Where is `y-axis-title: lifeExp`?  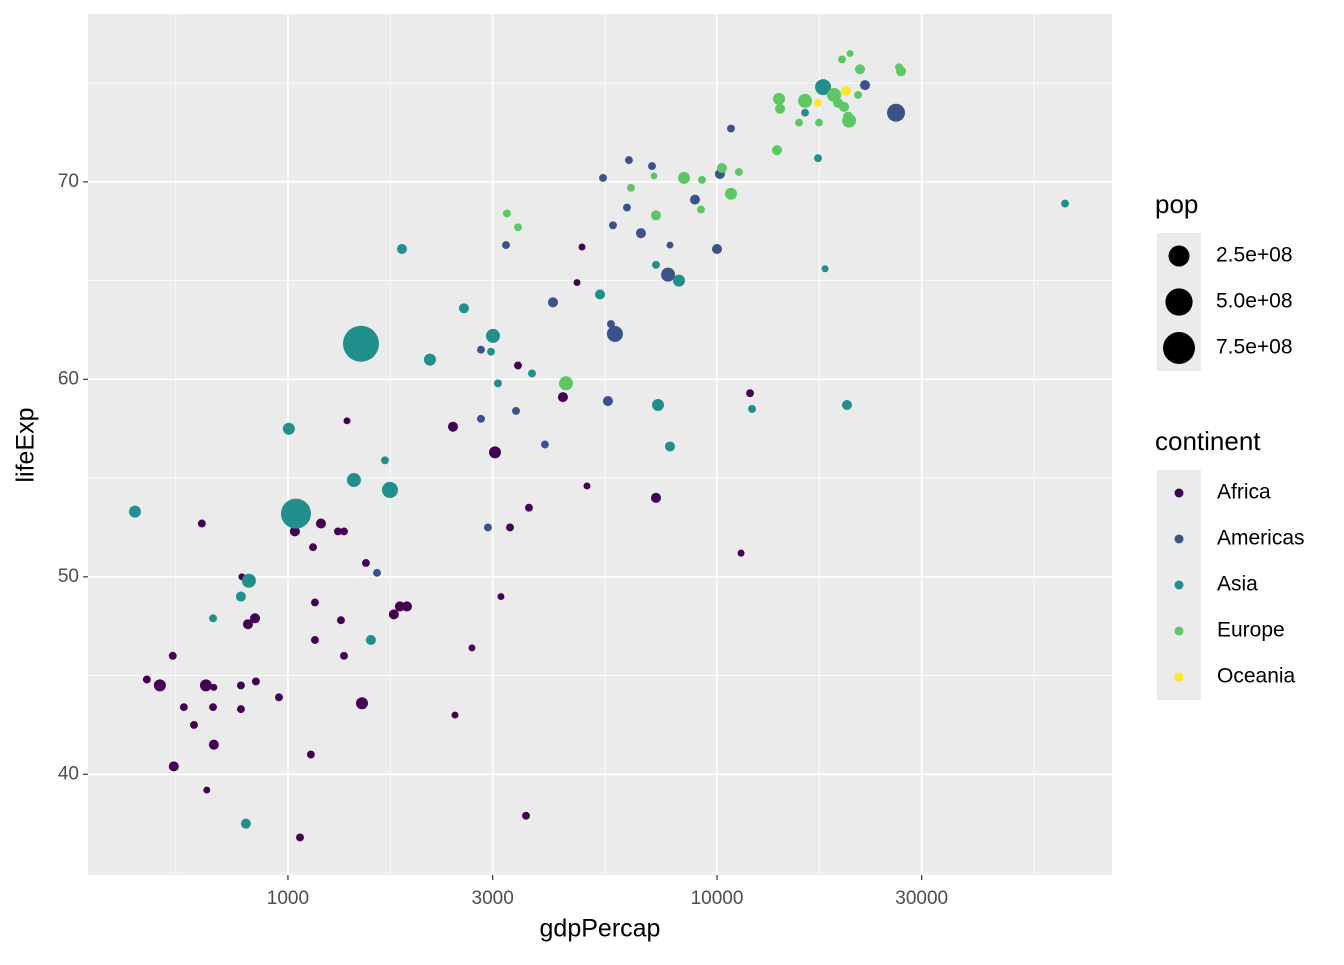 y-axis-title: lifeExp is located at coordinates (26, 444).